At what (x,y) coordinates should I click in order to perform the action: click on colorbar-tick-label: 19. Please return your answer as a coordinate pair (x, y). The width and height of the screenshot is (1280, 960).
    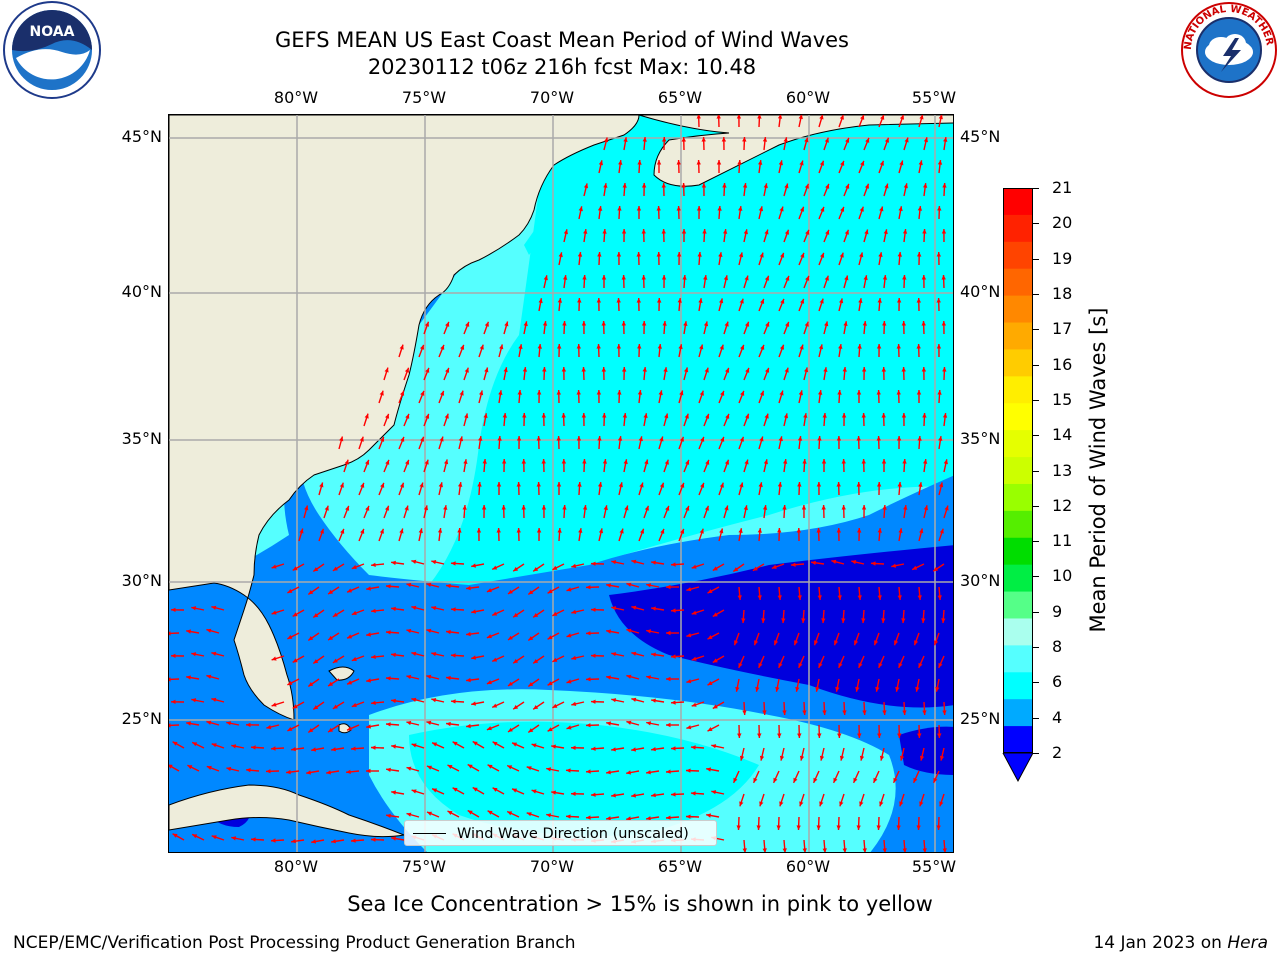
    Looking at the image, I should click on (1062, 258).